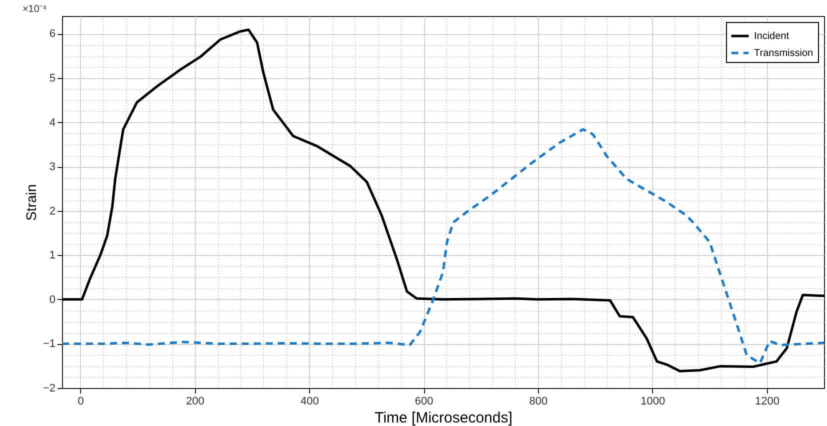 Image resolution: width=827 pixels, height=426 pixels. Describe the element at coordinates (52, 256) in the screenshot. I see `y-tick-label: 1` at that location.